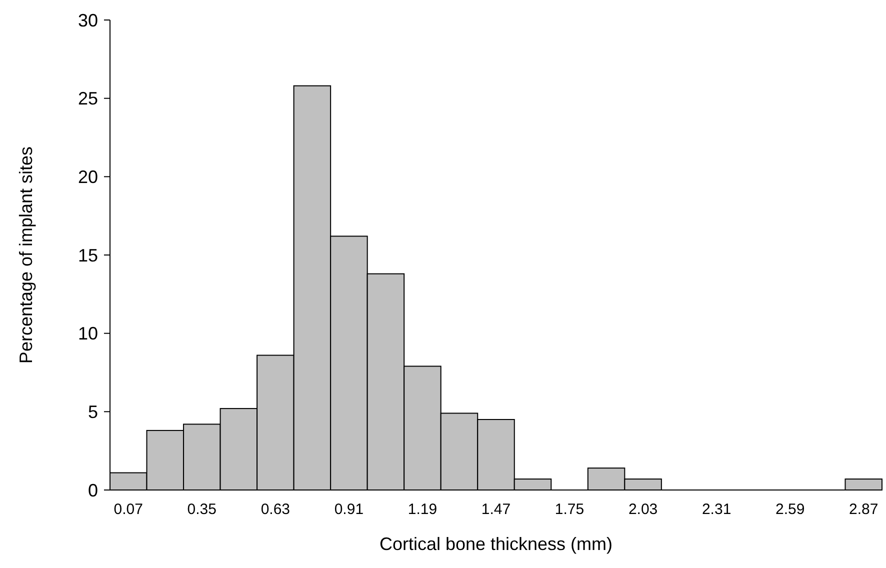 This screenshot has width=886, height=568. What do you see at coordinates (88, 334) in the screenshot?
I see `y-tick-label: 10` at bounding box center [88, 334].